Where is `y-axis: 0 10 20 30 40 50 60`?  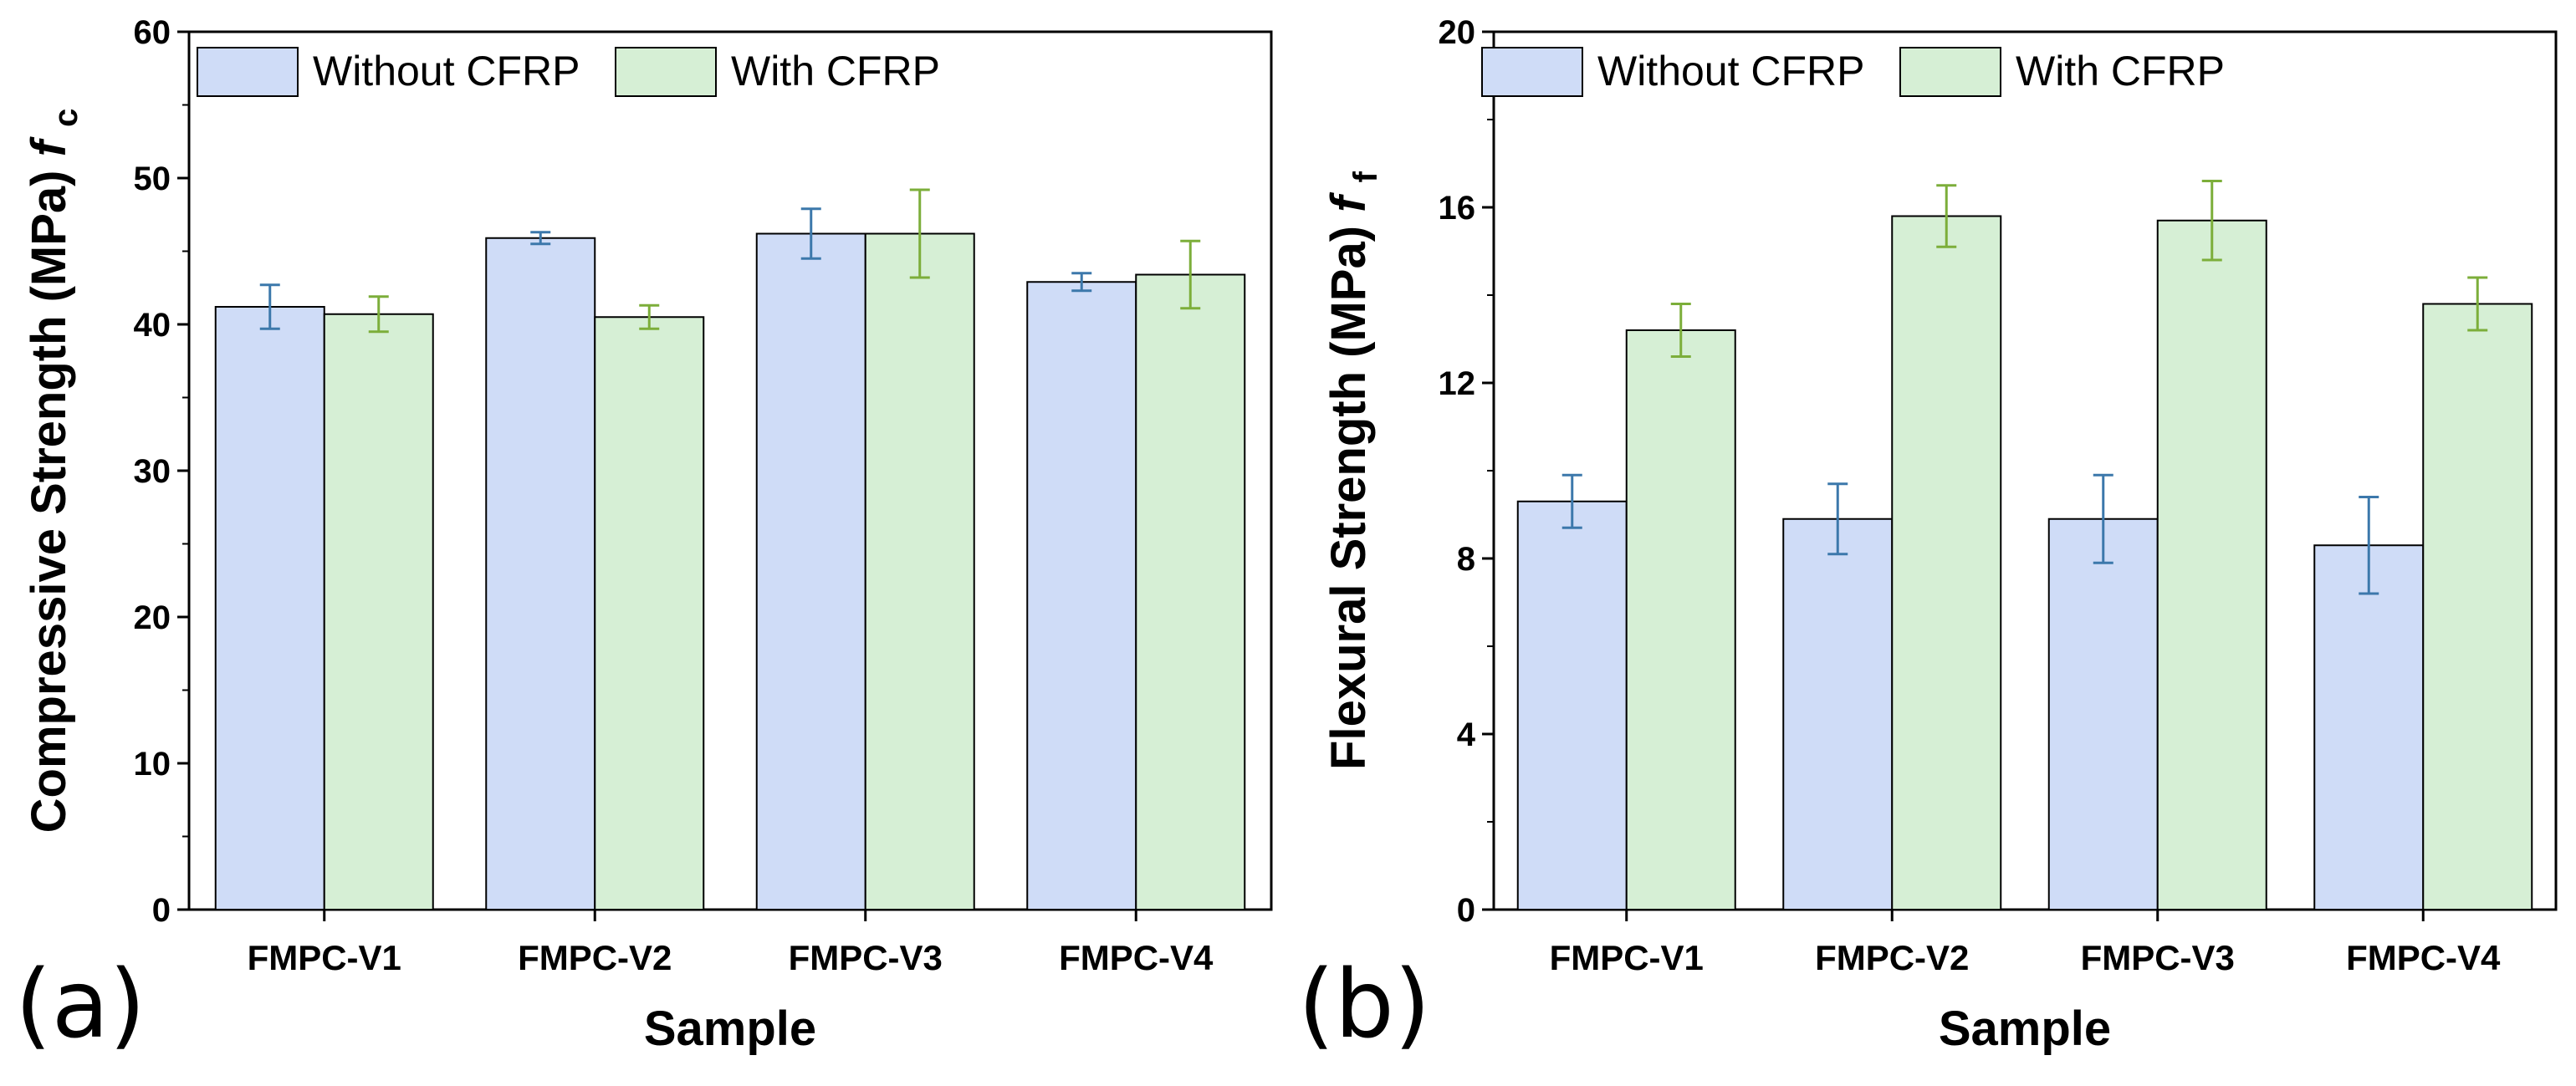
y-axis: 0 10 20 30 40 50 60 is located at coordinates (161, 471).